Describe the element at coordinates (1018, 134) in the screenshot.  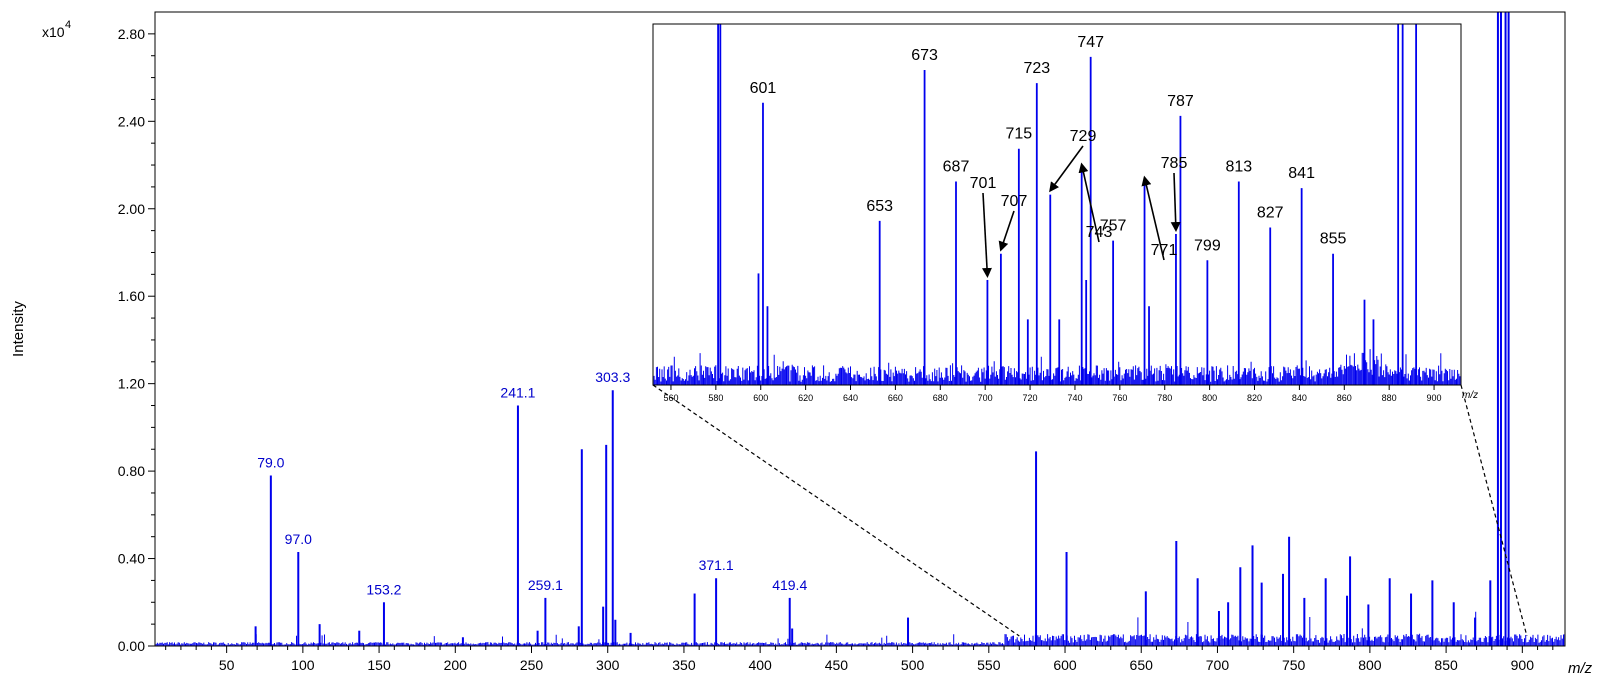
I see `inset-peak-label: 715` at that location.